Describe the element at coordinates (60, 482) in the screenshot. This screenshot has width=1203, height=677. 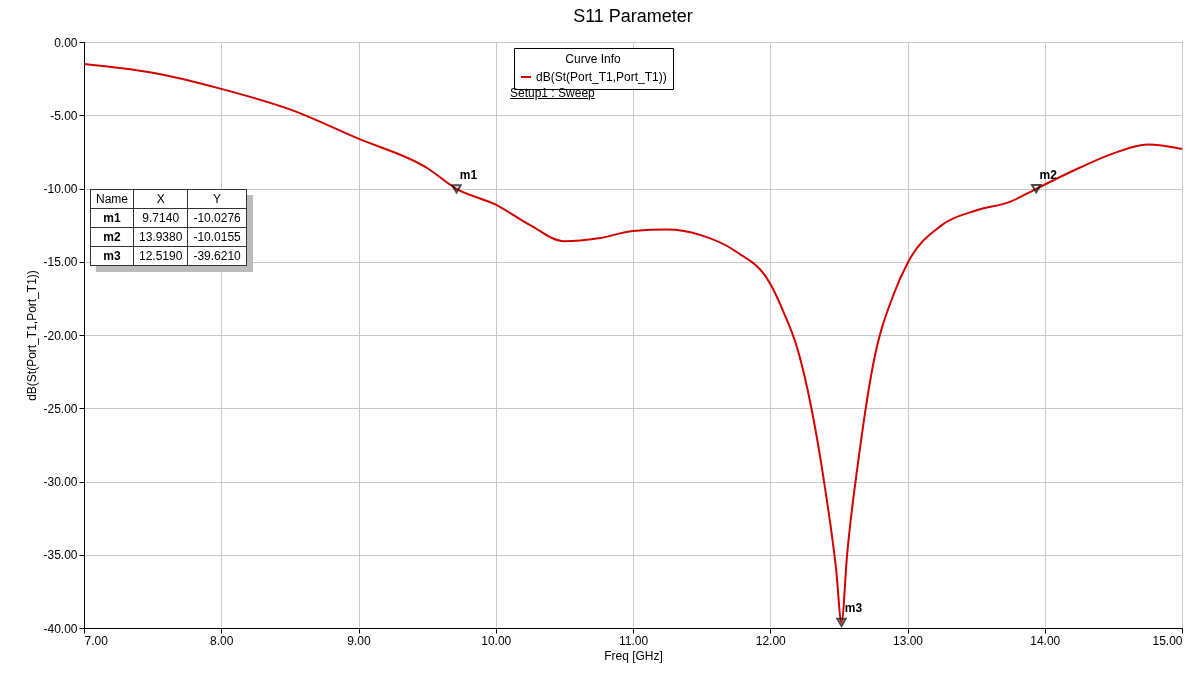
I see `y-tick-label: -30.00` at that location.